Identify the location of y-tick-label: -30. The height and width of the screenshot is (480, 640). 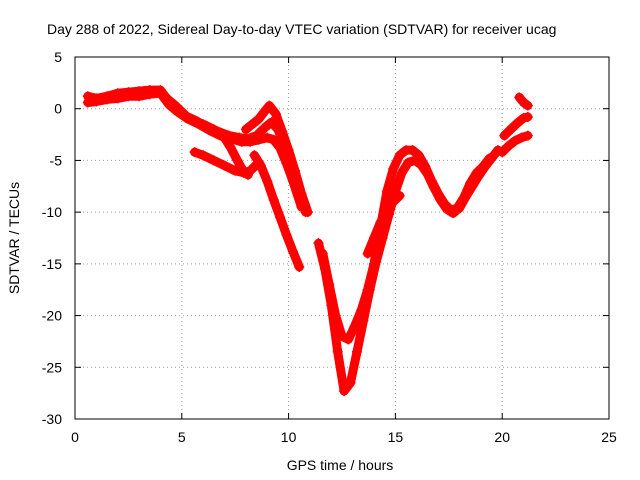
(52, 419).